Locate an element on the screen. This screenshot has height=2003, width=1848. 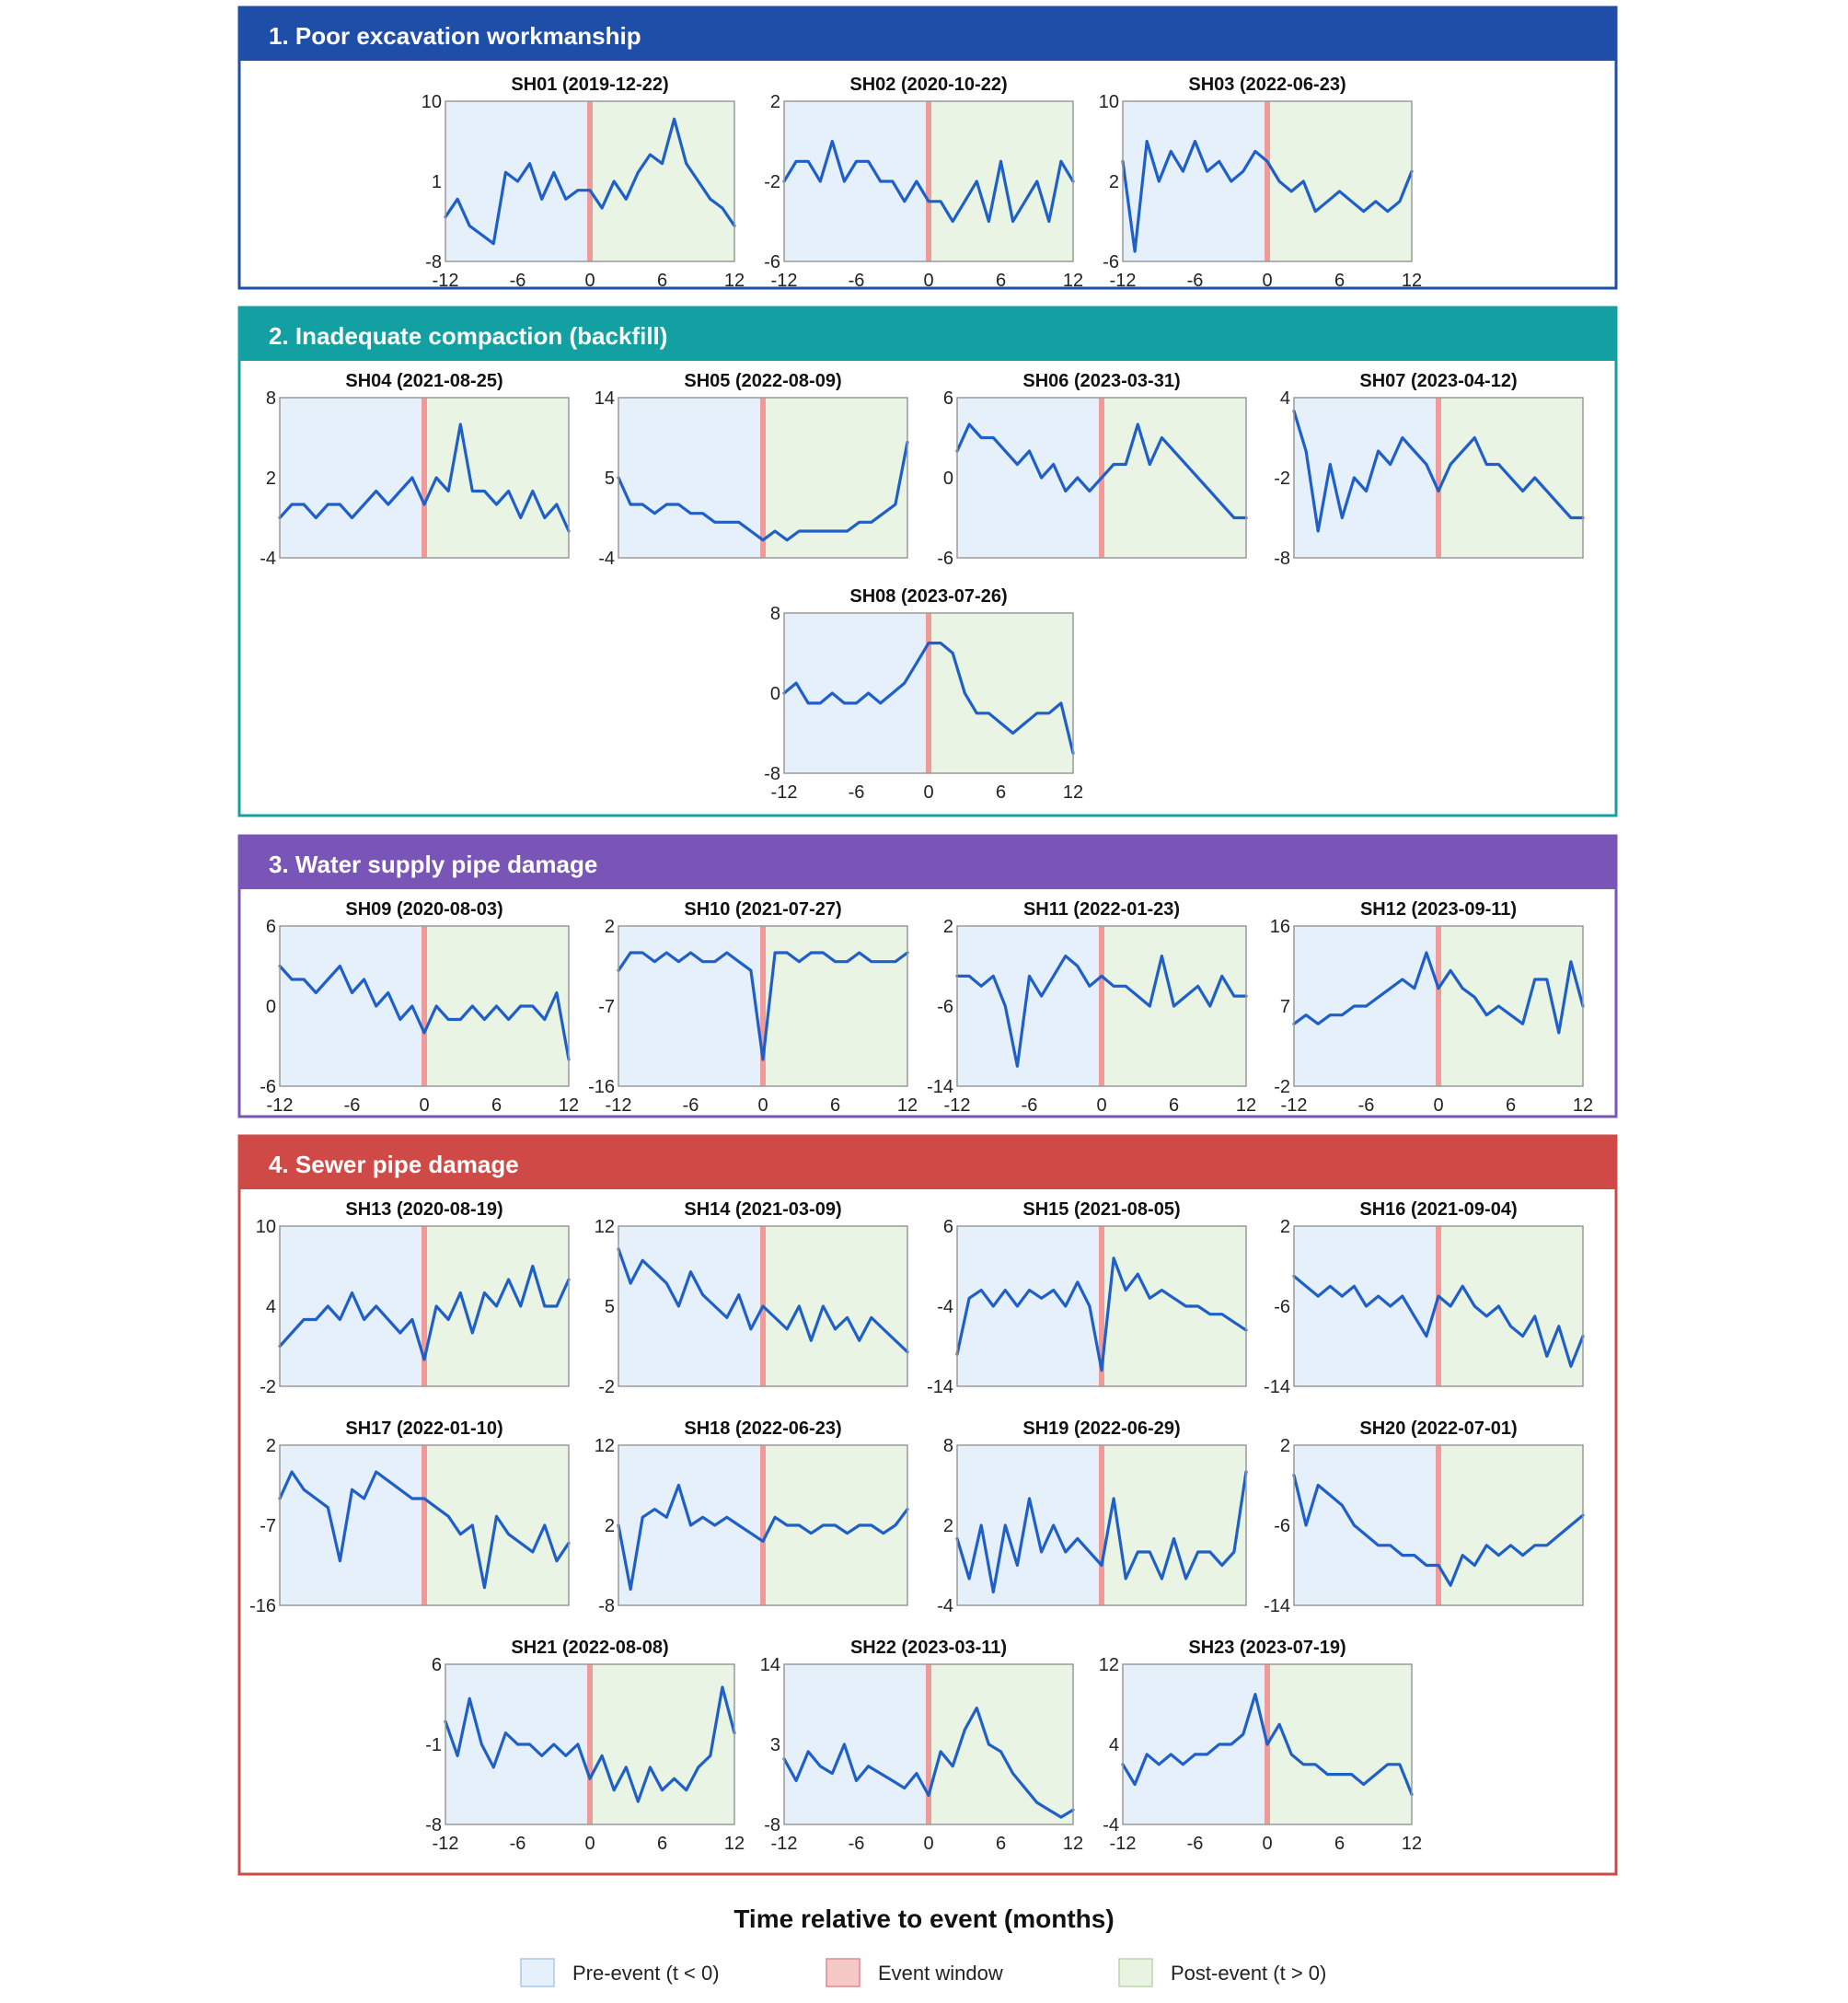
subplot-title: SH21 (2022-08-08) is located at coordinates (589, 1648).